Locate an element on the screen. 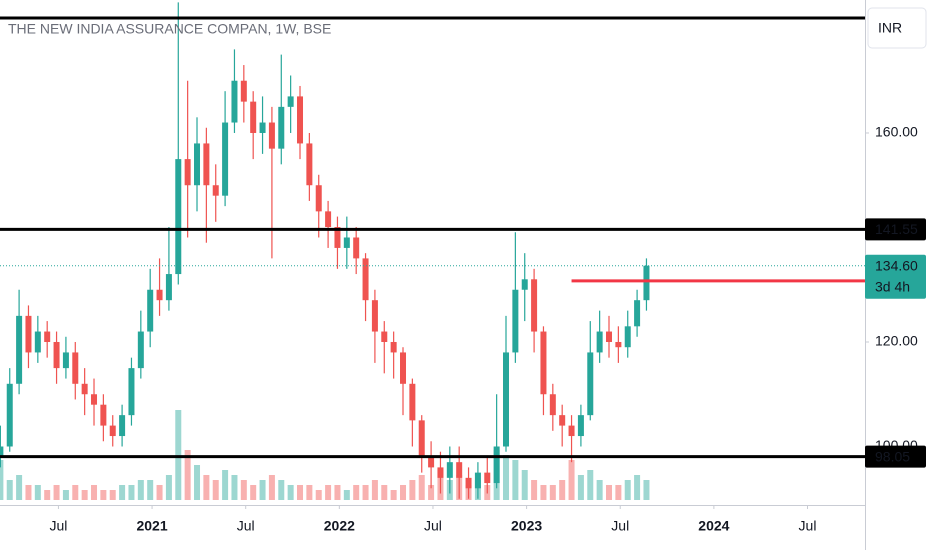  price-label: 141.55 is located at coordinates (896, 229).